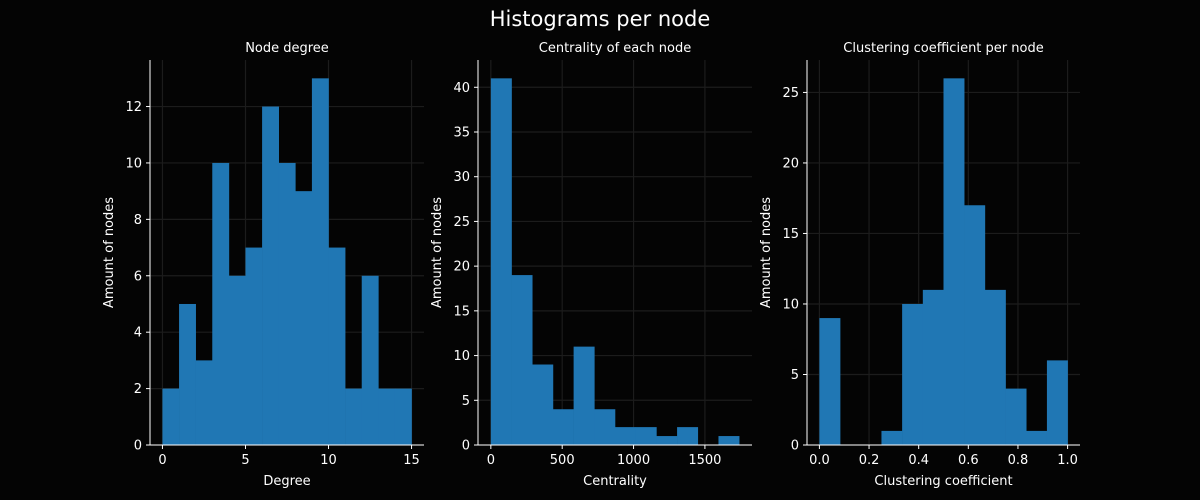  What do you see at coordinates (286, 481) in the screenshot?
I see `x-axis-label: Degree` at bounding box center [286, 481].